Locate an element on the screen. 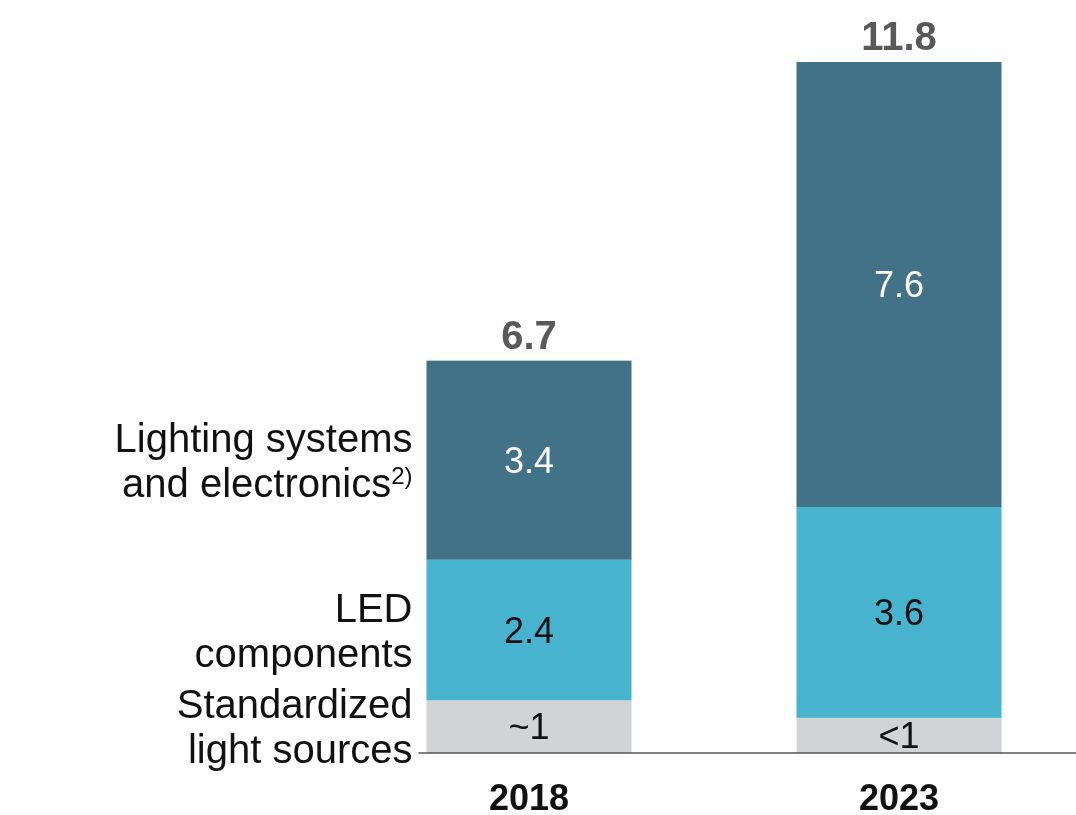 This screenshot has height=815, width=1076. total-label: 11.8 is located at coordinates (899, 36).